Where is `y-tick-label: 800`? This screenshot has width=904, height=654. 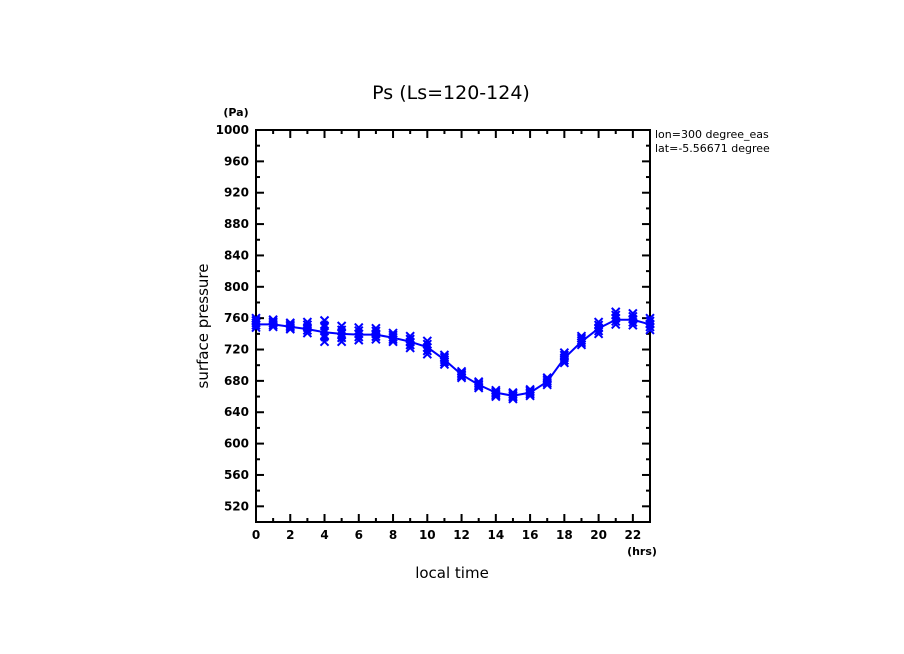 y-tick-label: 800 is located at coordinates (236, 287).